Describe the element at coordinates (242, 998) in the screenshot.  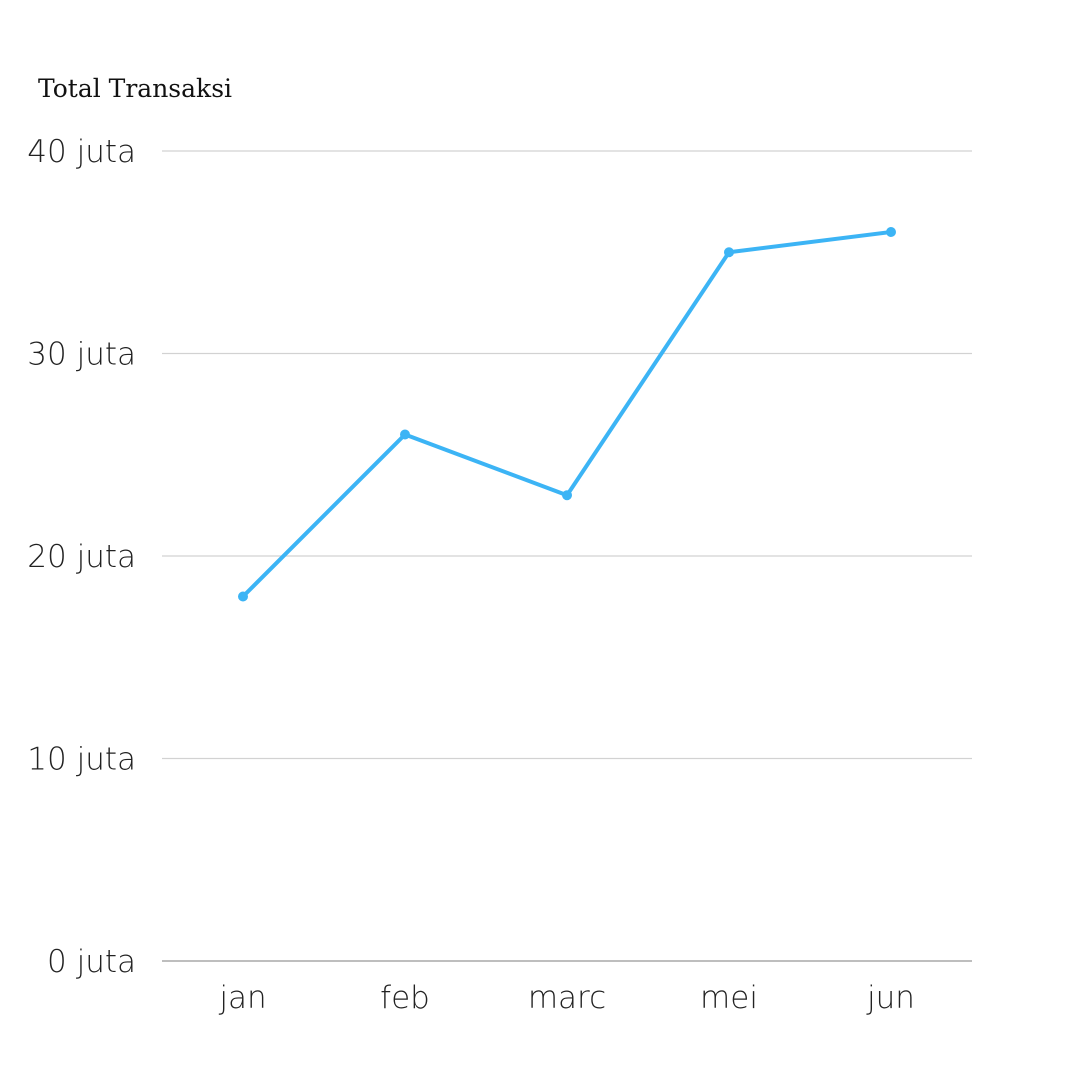
I see `x-tick-label: jan` at that location.